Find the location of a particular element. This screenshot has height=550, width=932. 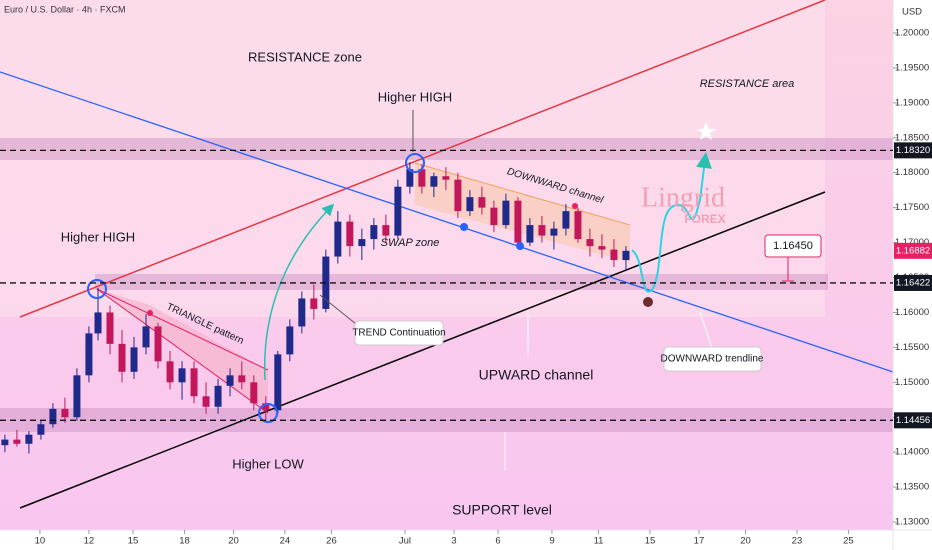

x-tick-label: 11 is located at coordinates (599, 541).